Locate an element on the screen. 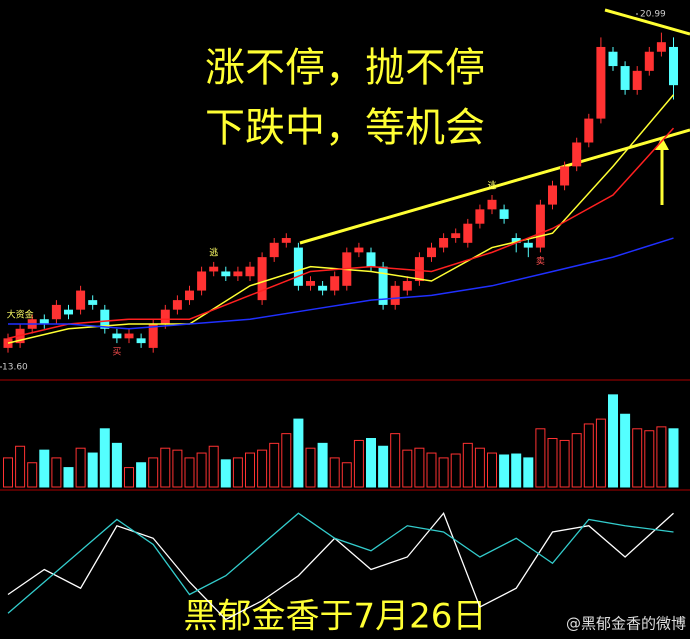  headline: 下跌中，等机会 is located at coordinates (345, 128).